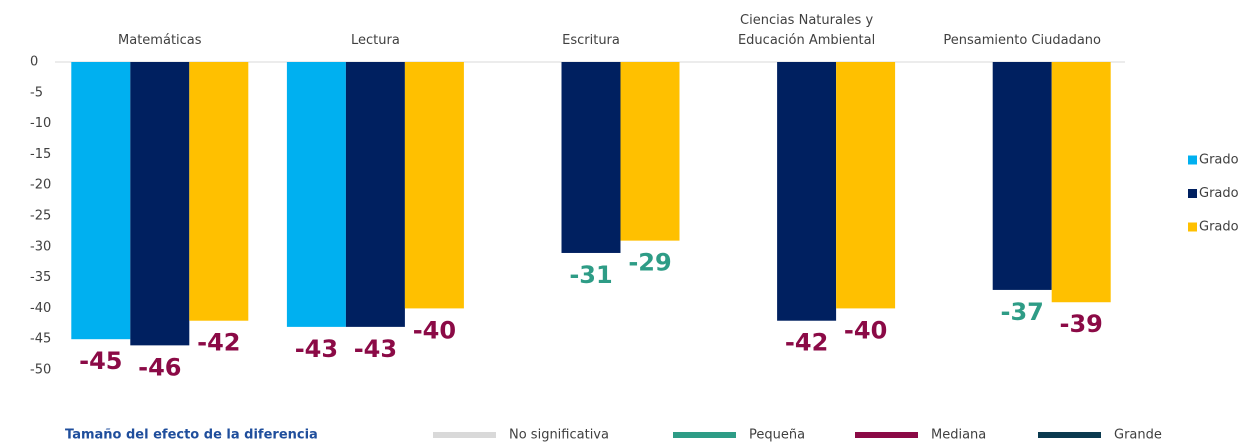 Image resolution: width=1243 pixels, height=443 pixels. What do you see at coordinates (1138, 435) in the screenshot?
I see `effect-label: Grande` at bounding box center [1138, 435].